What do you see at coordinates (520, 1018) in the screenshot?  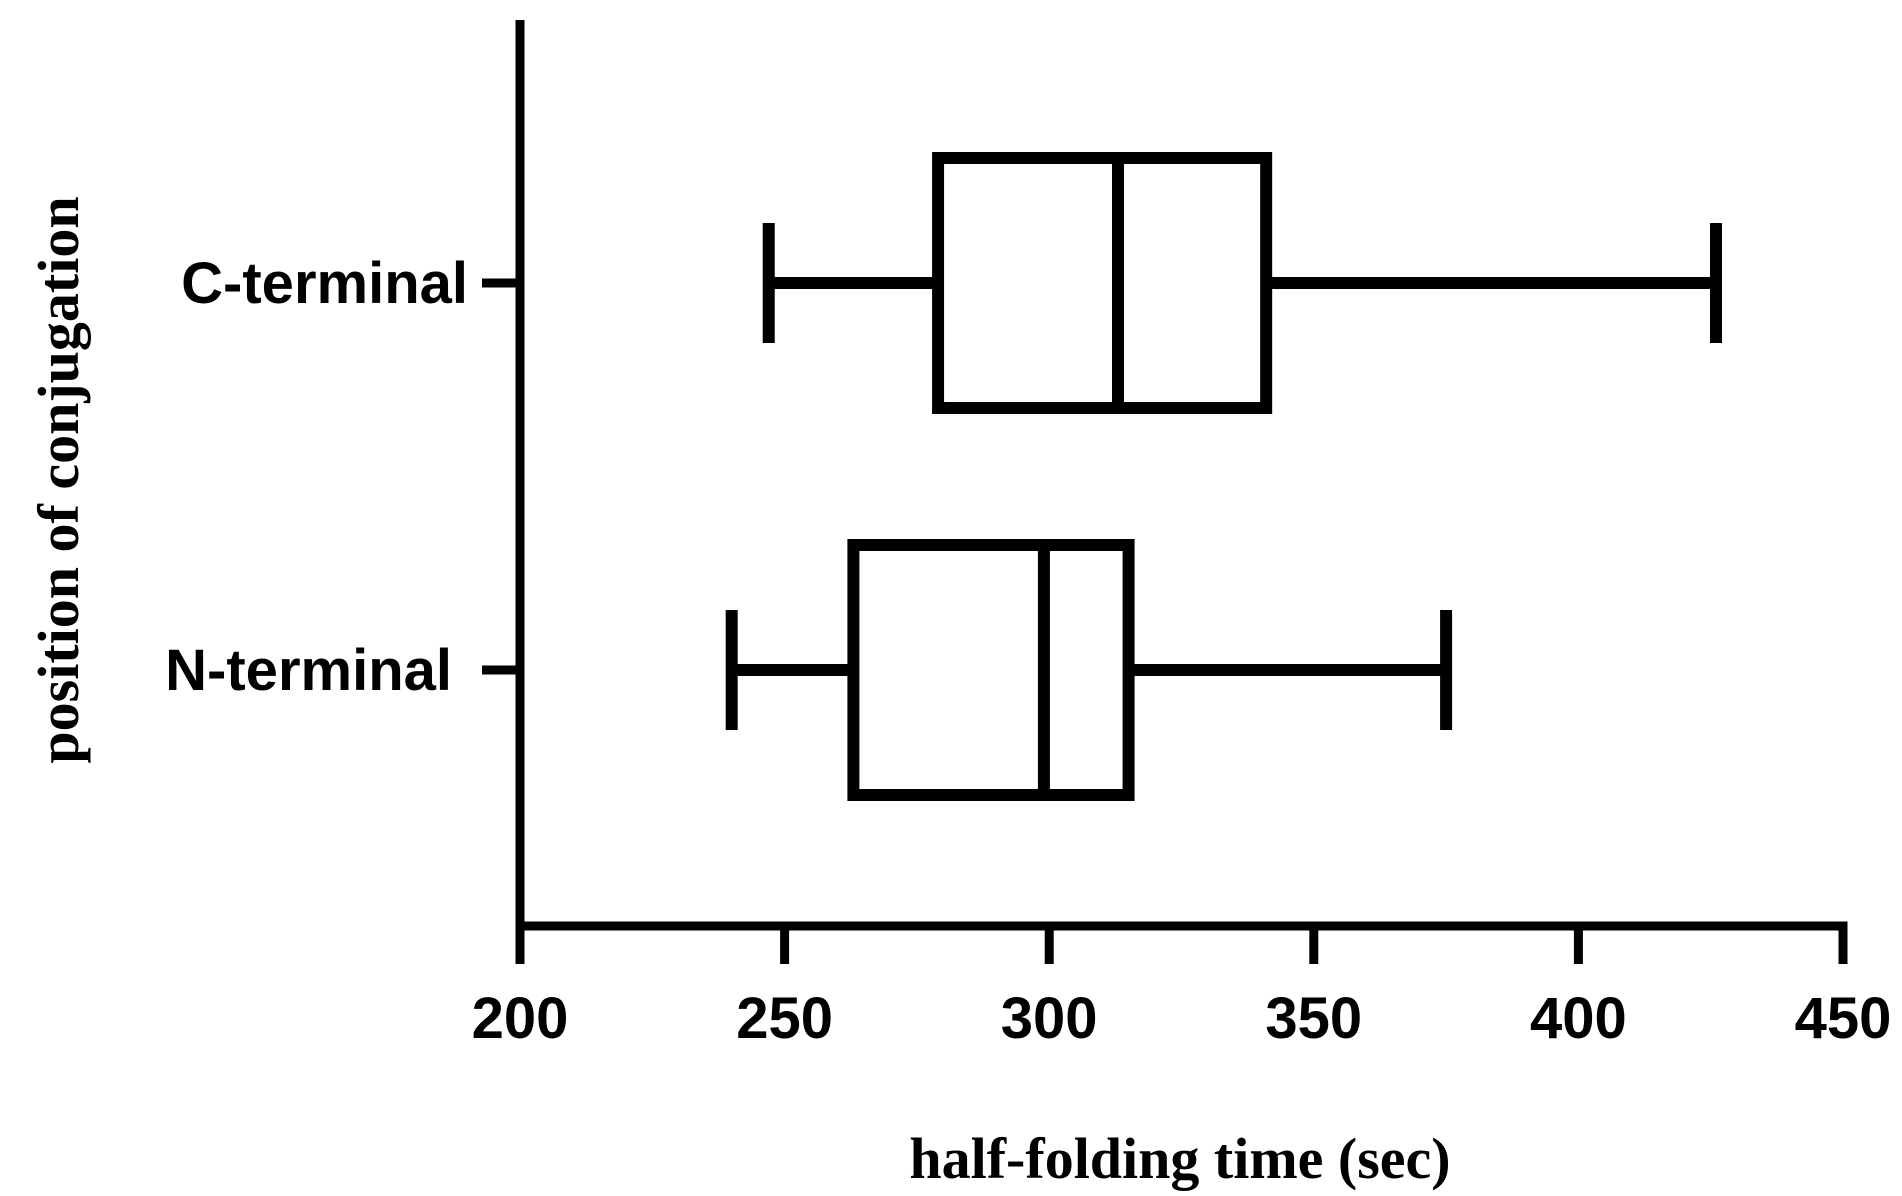 I see `x-tick-label: 200` at bounding box center [520, 1018].